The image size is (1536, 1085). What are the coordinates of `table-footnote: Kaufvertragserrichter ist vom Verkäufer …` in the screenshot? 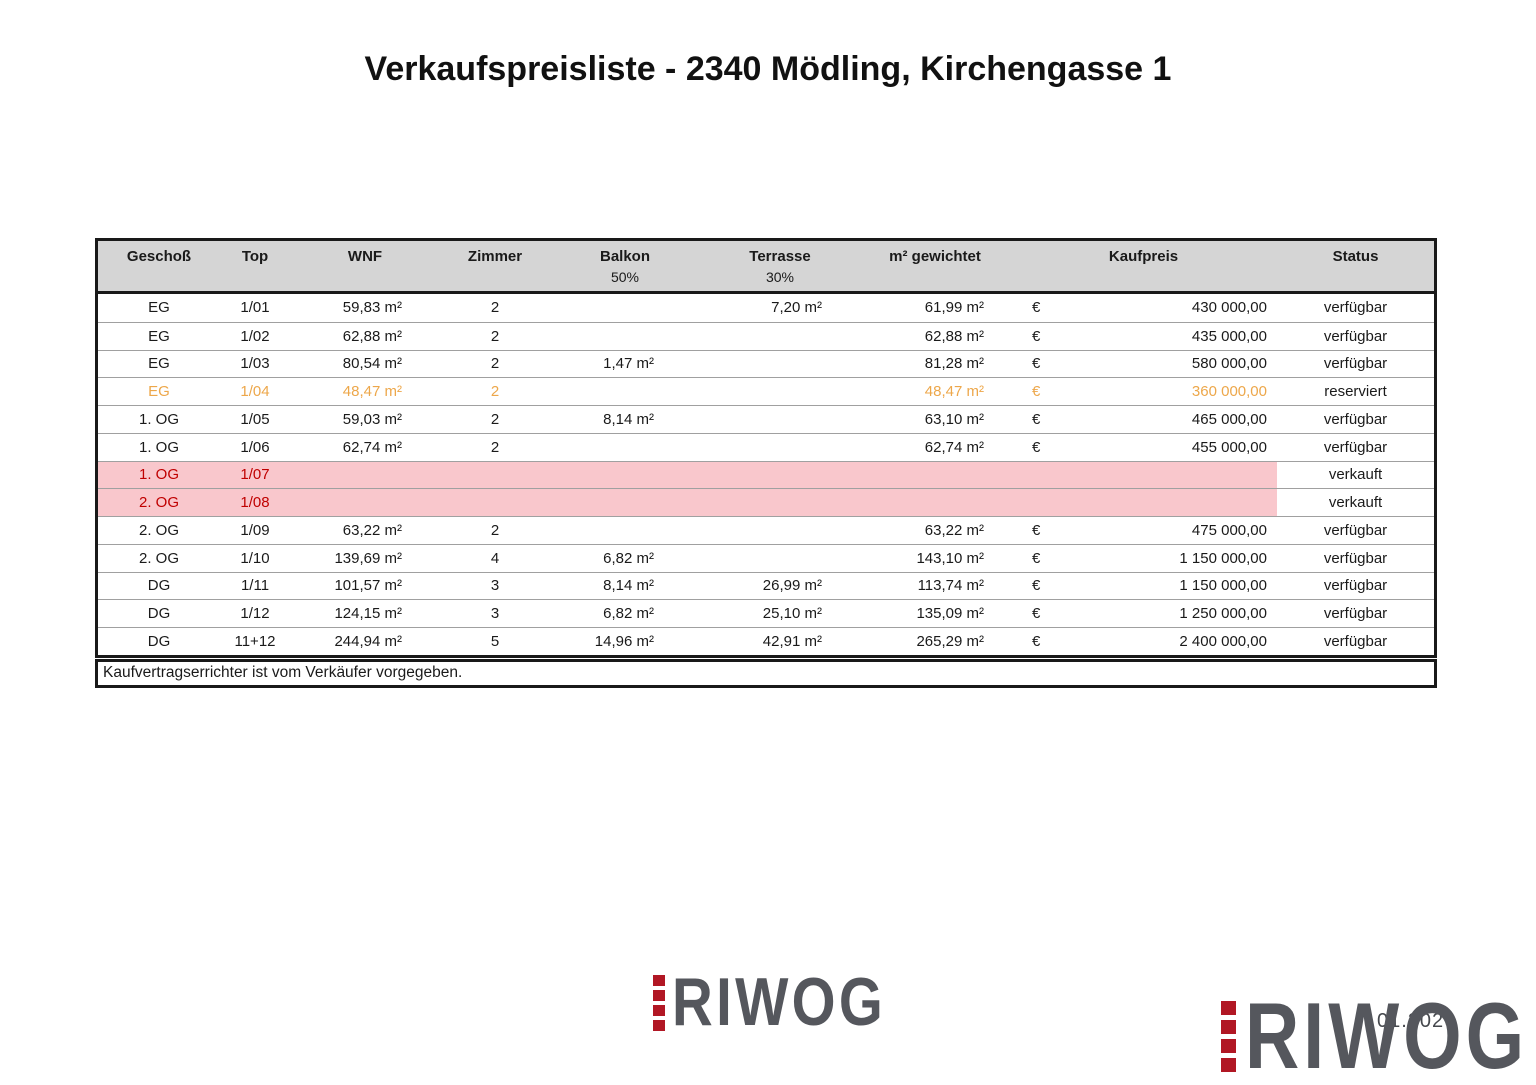 It's located at (766, 673).